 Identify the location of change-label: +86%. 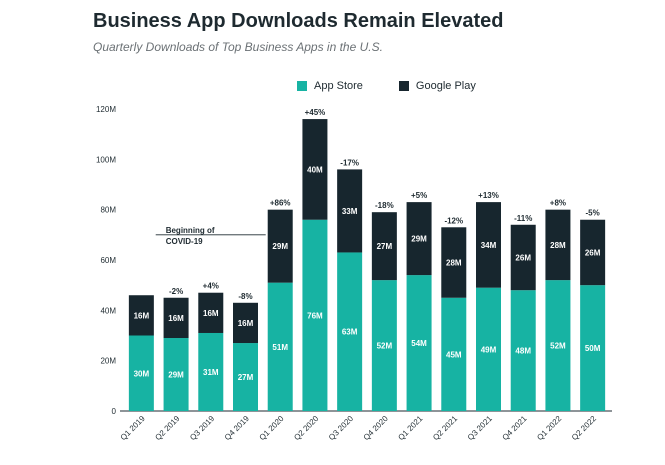
(280, 203).